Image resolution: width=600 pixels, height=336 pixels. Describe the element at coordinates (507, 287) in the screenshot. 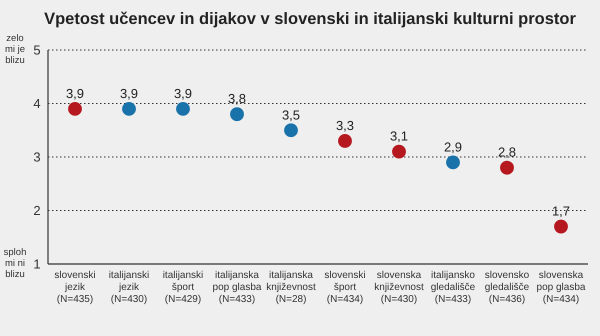

I see `x-tick-label: slovensko gledališče (N=436)` at that location.